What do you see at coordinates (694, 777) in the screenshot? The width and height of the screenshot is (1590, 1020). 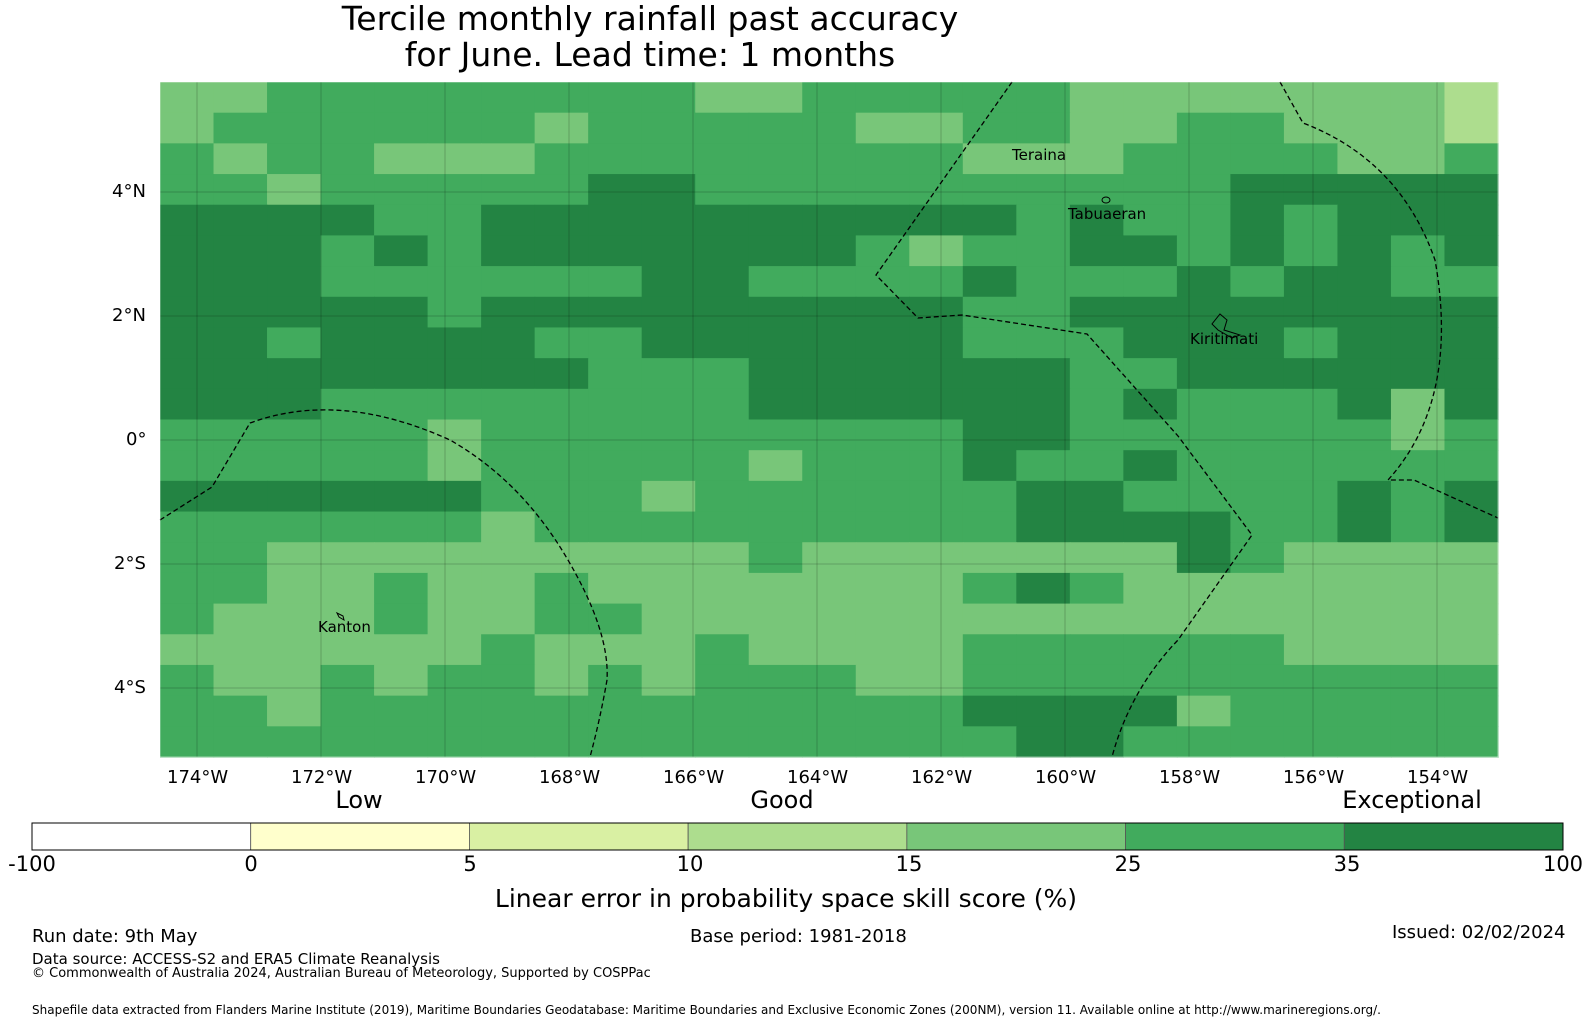 I see `lon-label-166w: 166°W` at bounding box center [694, 777].